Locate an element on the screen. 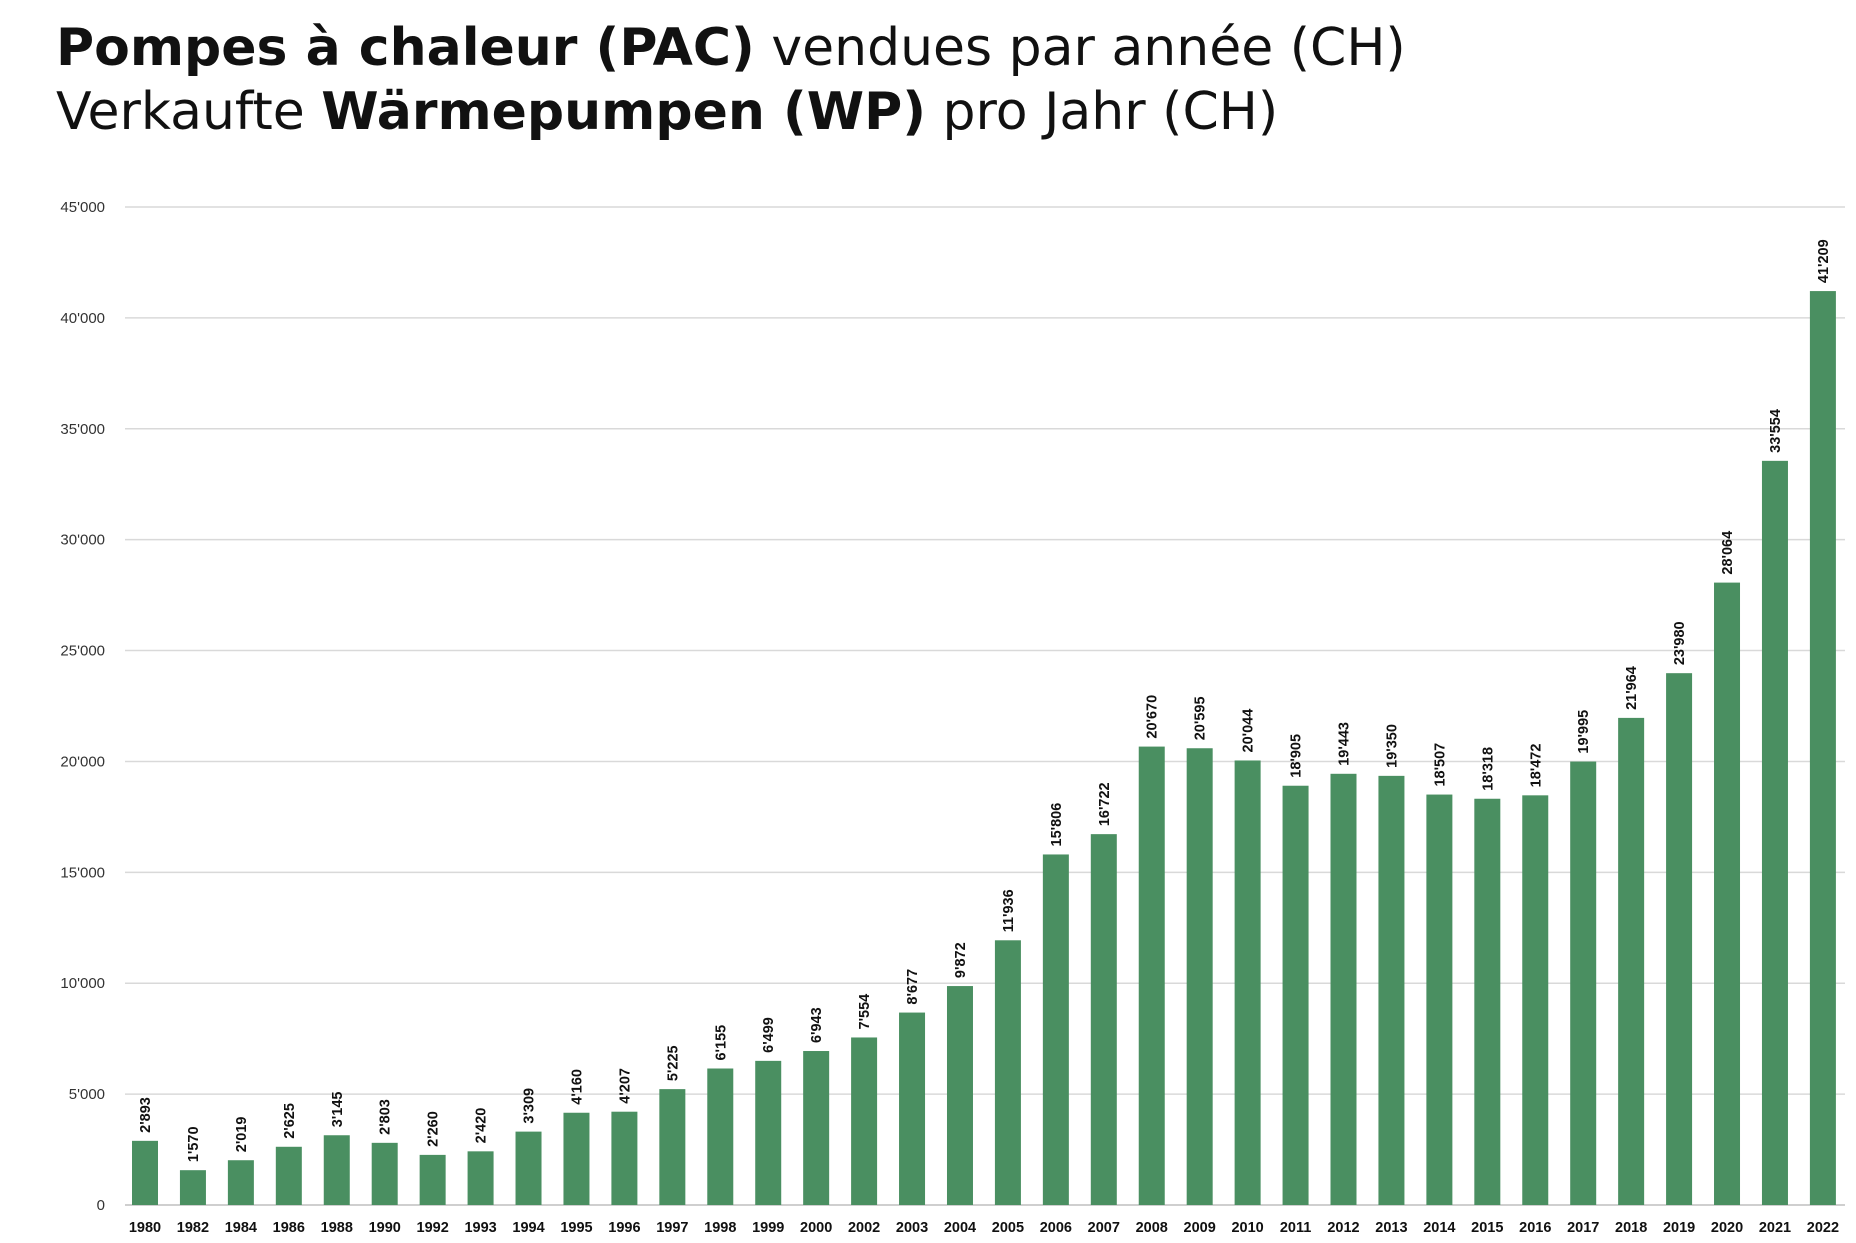  y-tick-label: 10'000 is located at coordinates (82, 983).